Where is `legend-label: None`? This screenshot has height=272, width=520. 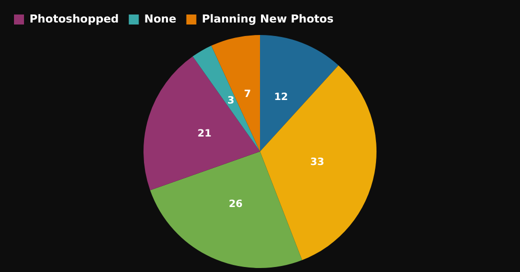 legend-label: None is located at coordinates (160, 19).